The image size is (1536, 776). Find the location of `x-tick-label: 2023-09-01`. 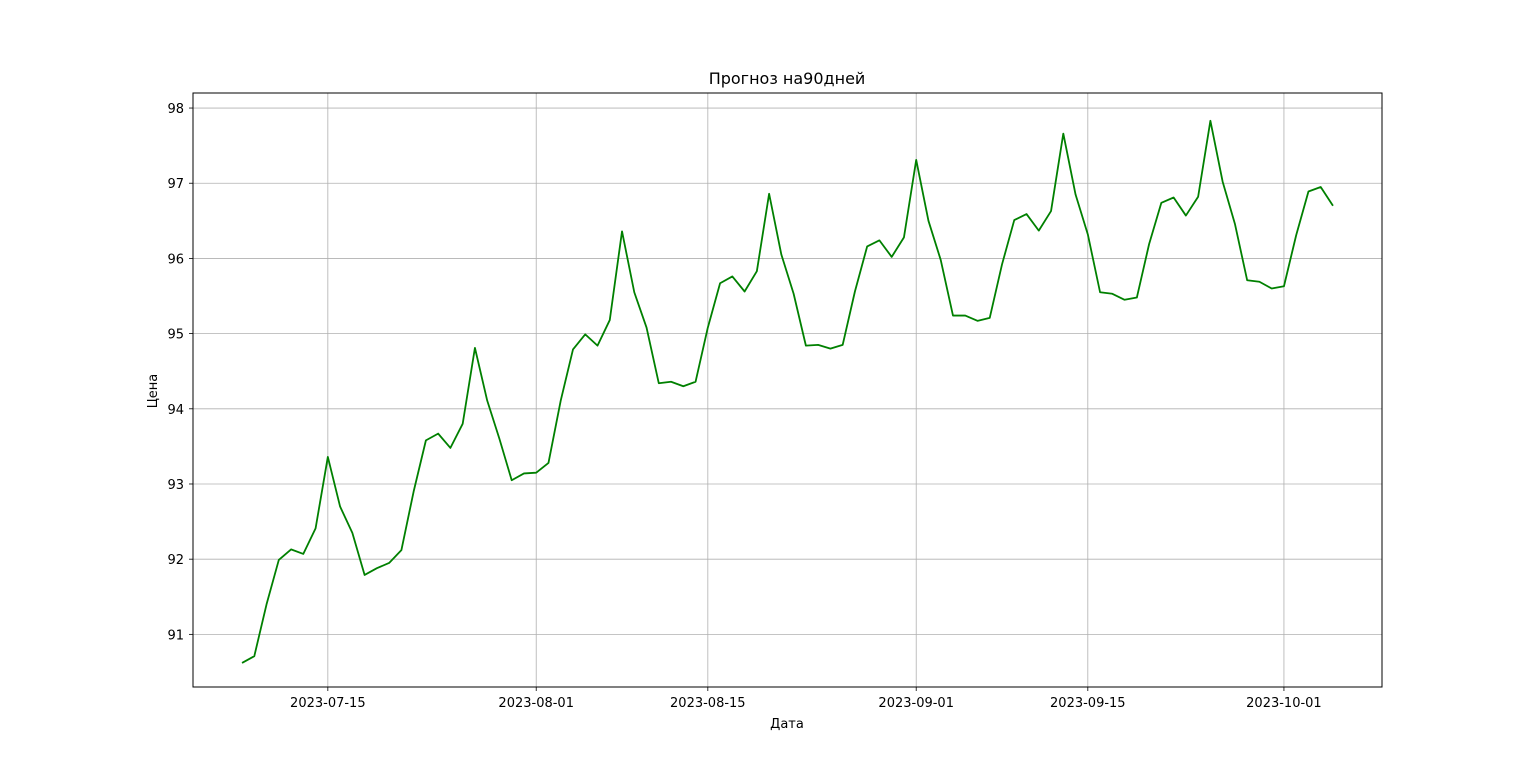

x-tick-label: 2023-09-01 is located at coordinates (916, 703).